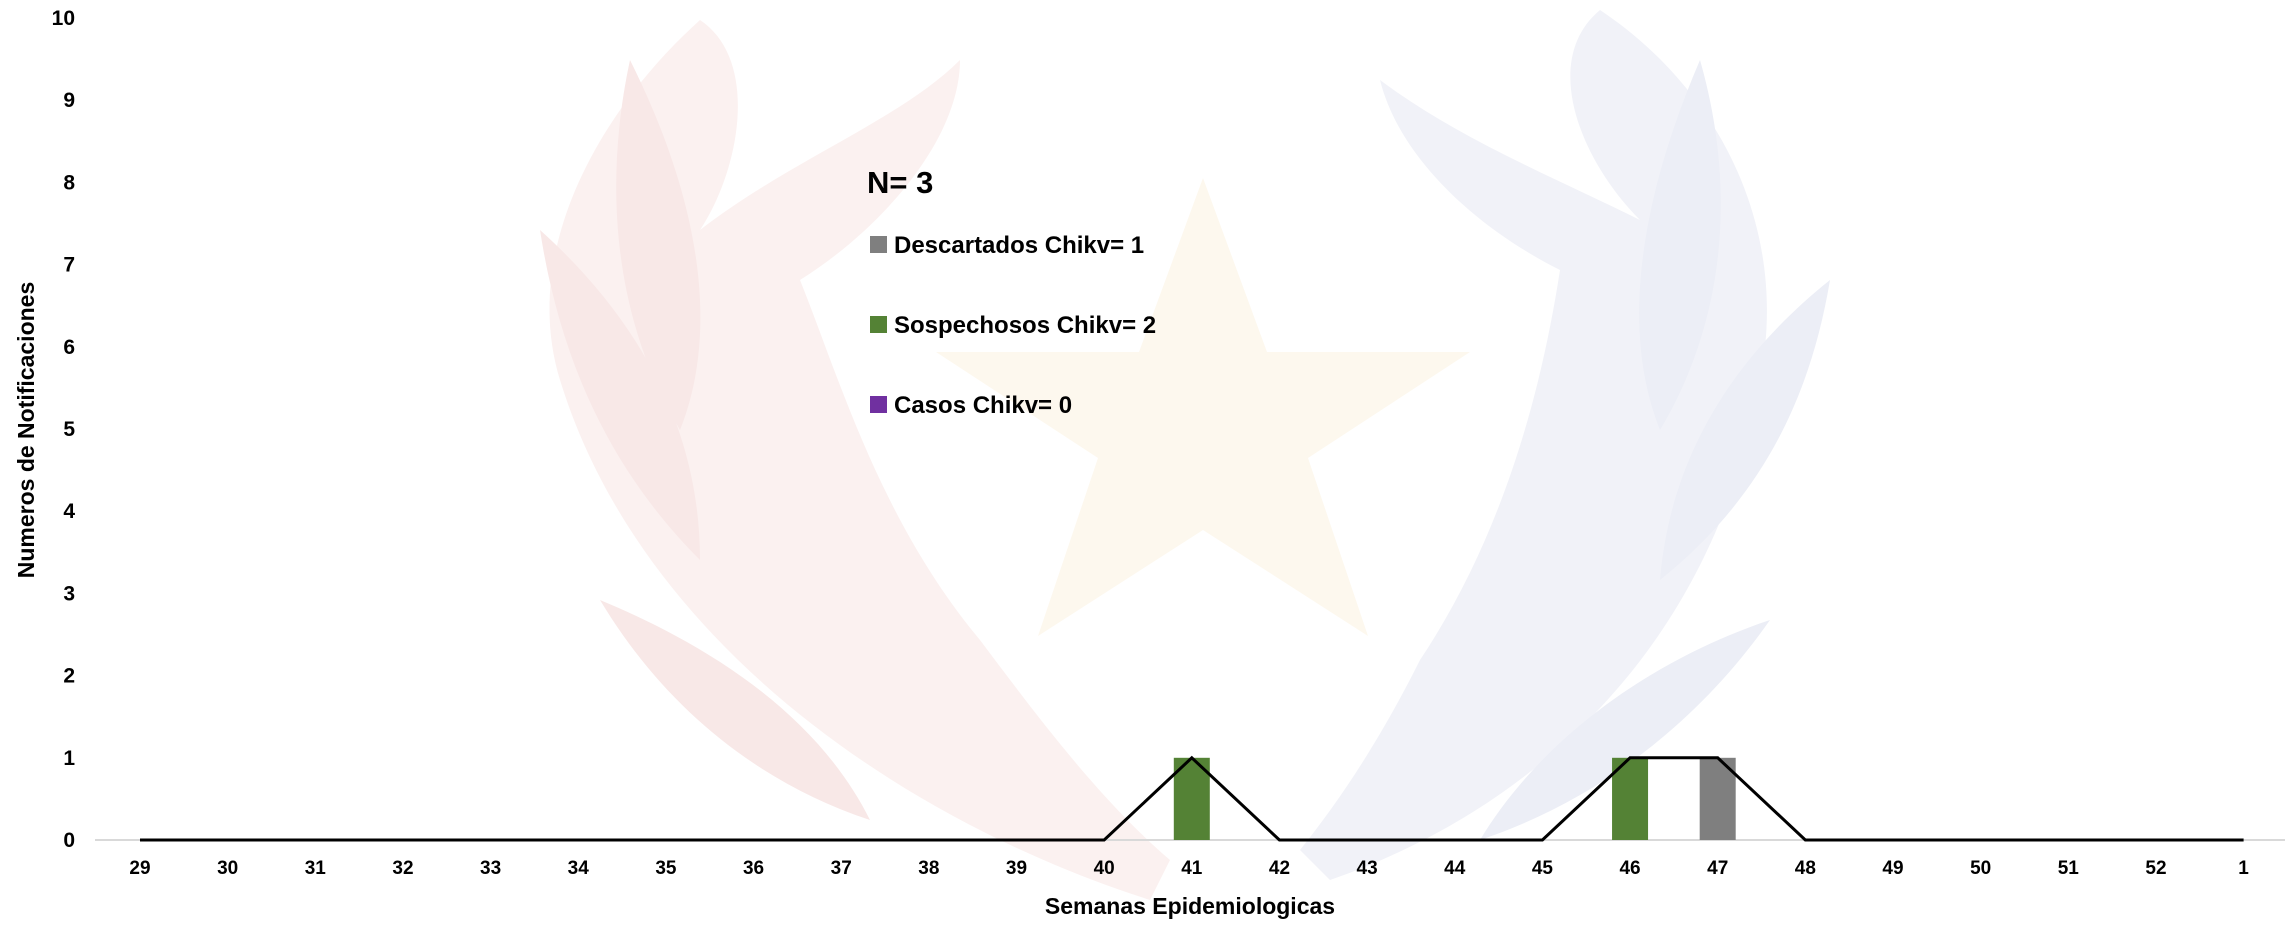 This screenshot has height=926, width=2292. What do you see at coordinates (579, 868) in the screenshot?
I see `x-tick-label: 34` at bounding box center [579, 868].